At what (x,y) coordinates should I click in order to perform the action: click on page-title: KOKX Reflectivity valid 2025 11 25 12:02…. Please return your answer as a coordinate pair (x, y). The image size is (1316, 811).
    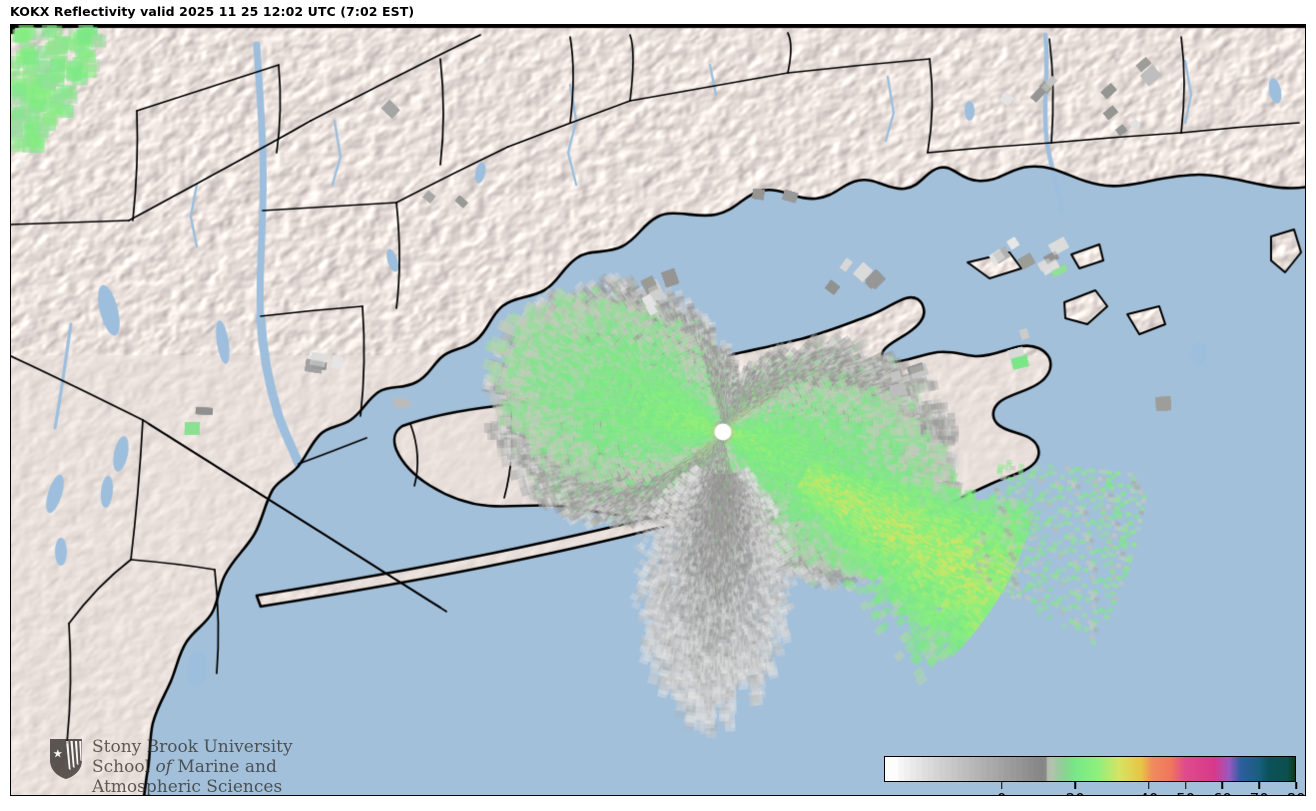
    Looking at the image, I should click on (212, 11).